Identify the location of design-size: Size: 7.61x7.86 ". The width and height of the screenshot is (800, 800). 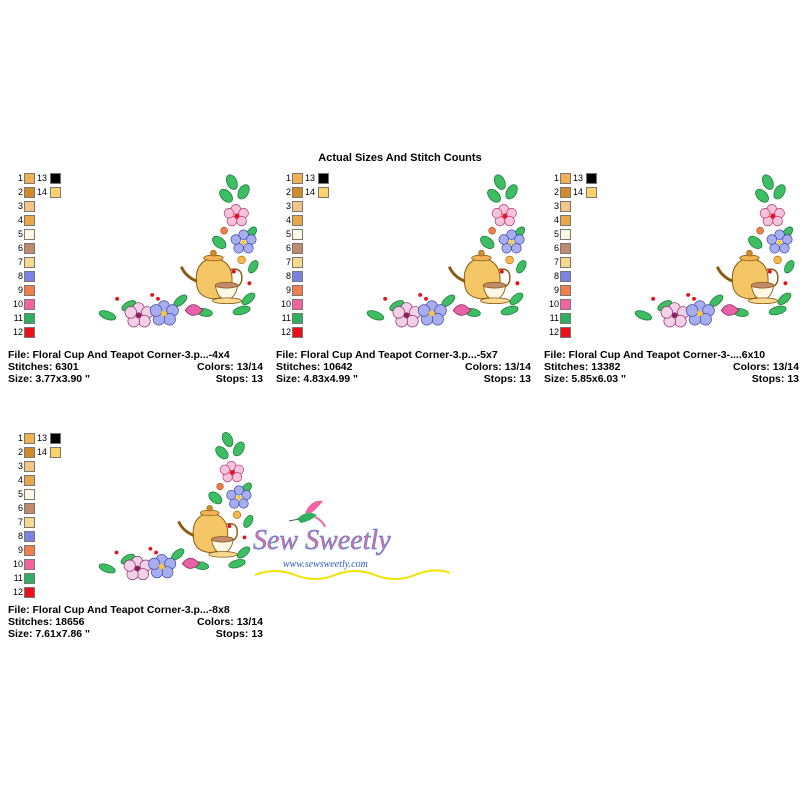
(49, 634).